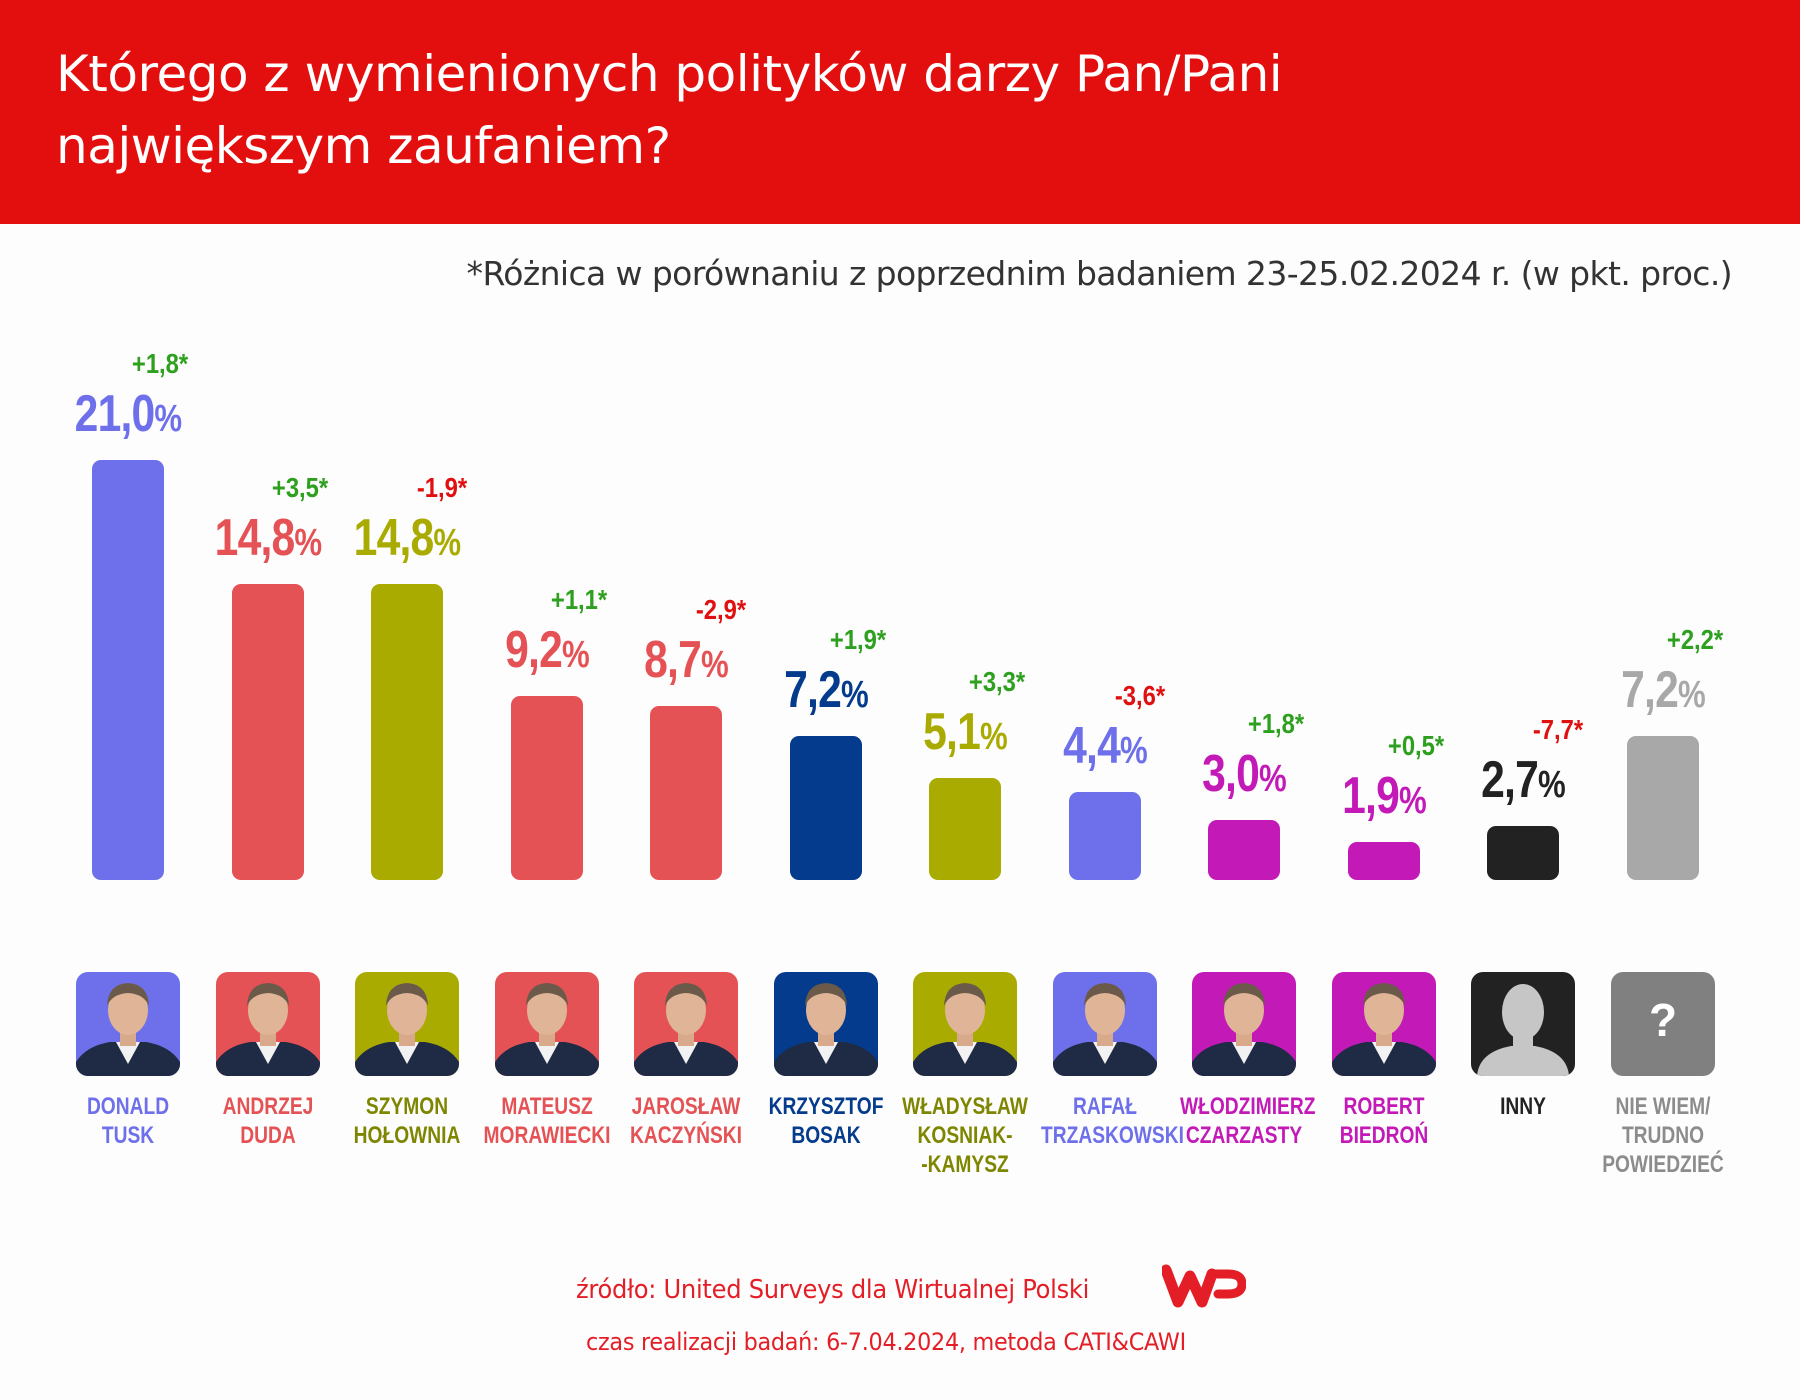 The image size is (1800, 1400). Describe the element at coordinates (1415, 745) in the screenshot. I see `change-label: +0,5*` at that location.